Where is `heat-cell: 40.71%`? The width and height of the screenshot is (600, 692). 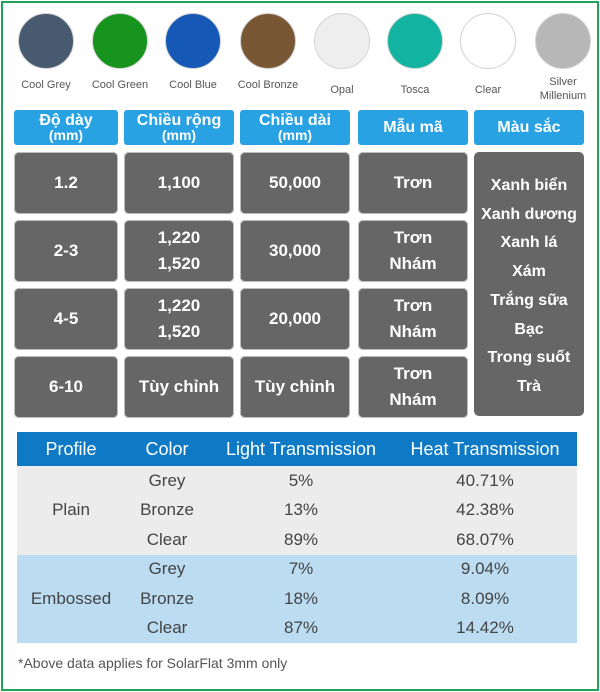 heat-cell: 40.71% is located at coordinates (485, 481).